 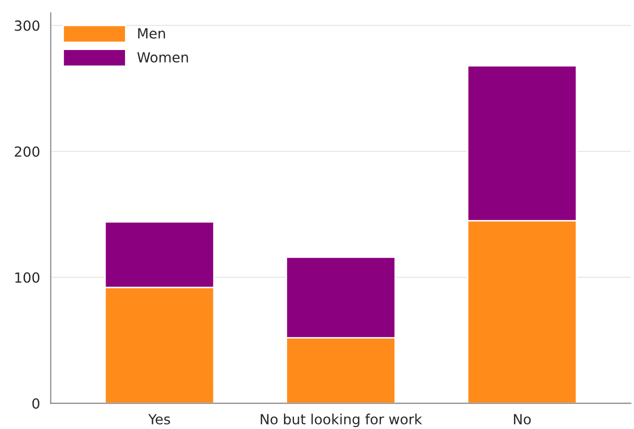 I want to click on y-tick-label: 0, so click(x=36, y=403).